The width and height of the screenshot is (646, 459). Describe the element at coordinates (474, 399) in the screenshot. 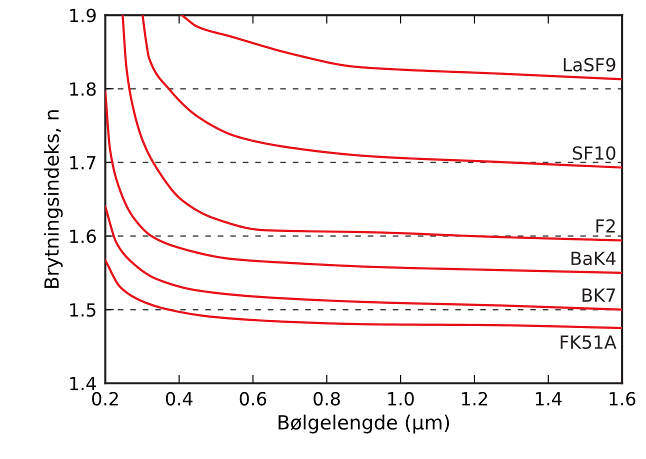

I see `x-tick-label: 1.2` at that location.